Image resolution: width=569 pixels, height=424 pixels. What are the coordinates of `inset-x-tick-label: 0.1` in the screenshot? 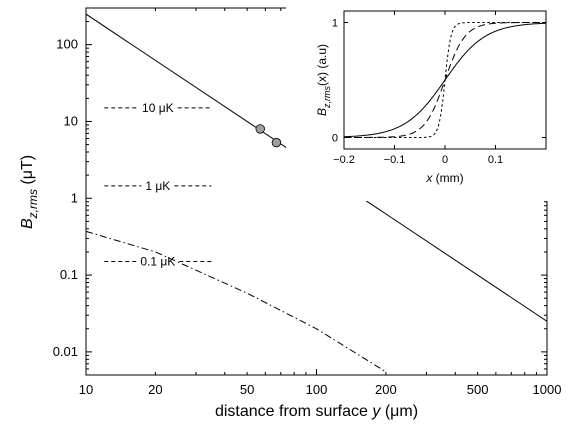 It's located at (495, 160).